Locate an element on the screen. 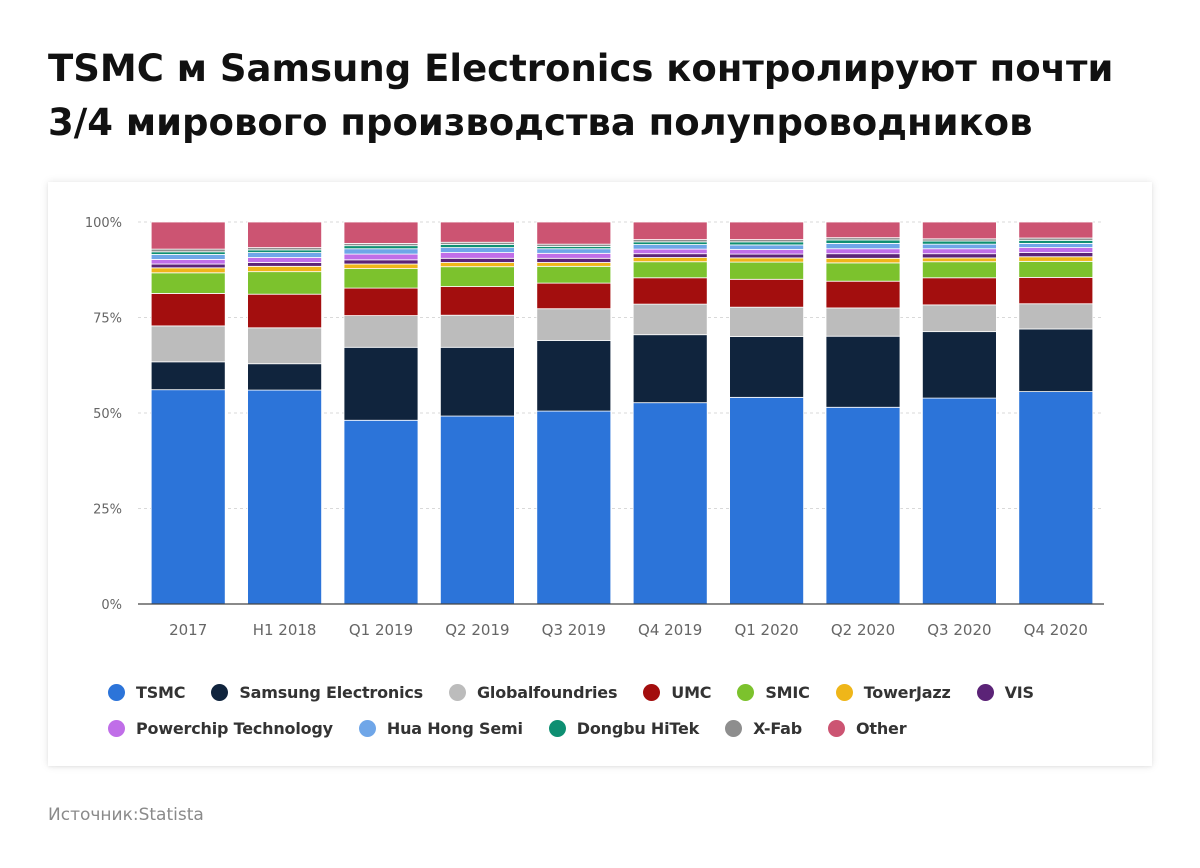 This screenshot has height=868, width=1200. legend-item: SMIC is located at coordinates (773, 692).